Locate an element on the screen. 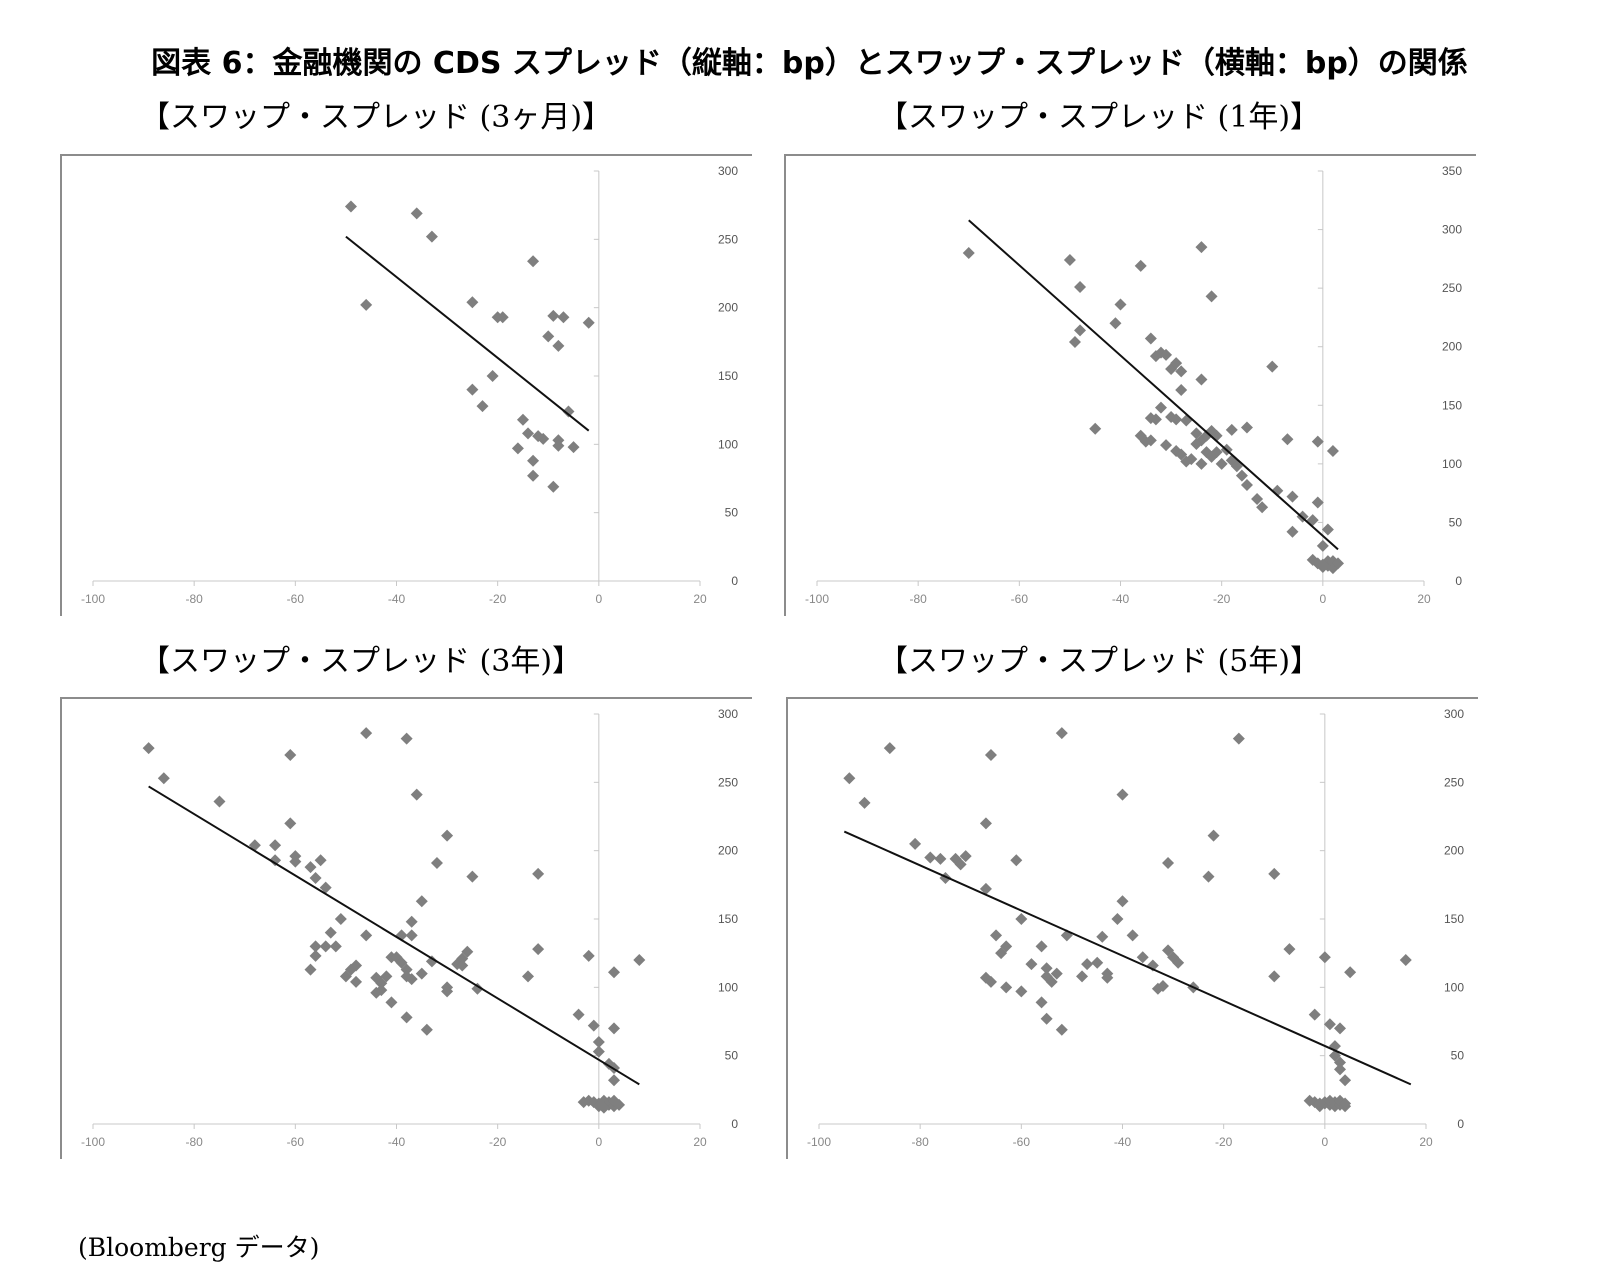  y-tick-label: 0 is located at coordinates (734, 581).